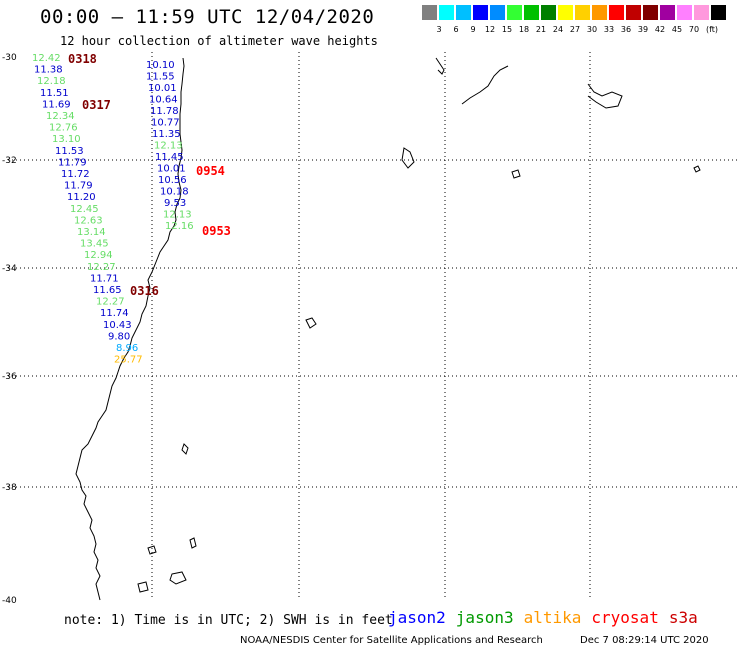  I want to click on scale-label: 42, so click(660, 29).